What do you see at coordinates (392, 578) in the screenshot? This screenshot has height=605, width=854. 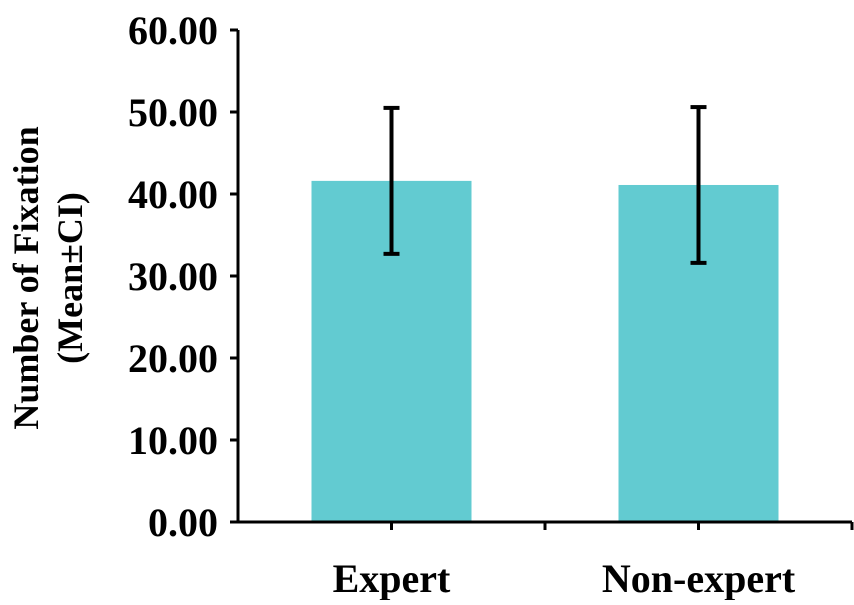 I see `x-category-label: Expert` at bounding box center [392, 578].